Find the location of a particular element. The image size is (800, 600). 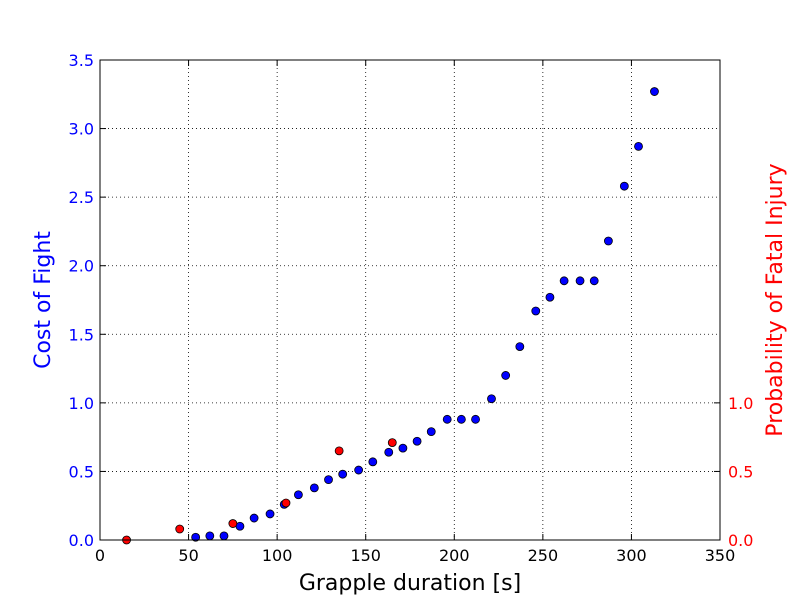

y-tick-label-left: 2.5 is located at coordinates (81, 197).